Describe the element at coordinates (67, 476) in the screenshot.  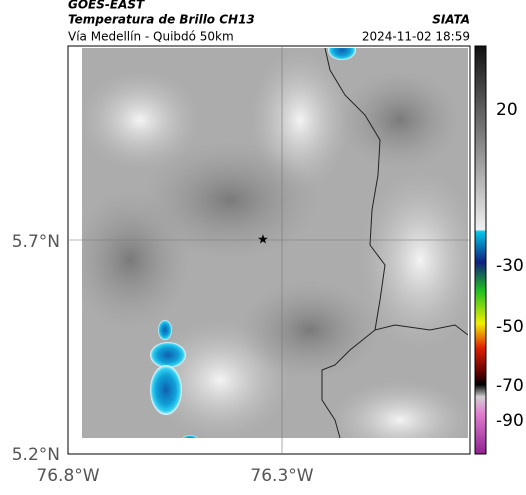
I see `lon-tick: 76.8°W` at that location.